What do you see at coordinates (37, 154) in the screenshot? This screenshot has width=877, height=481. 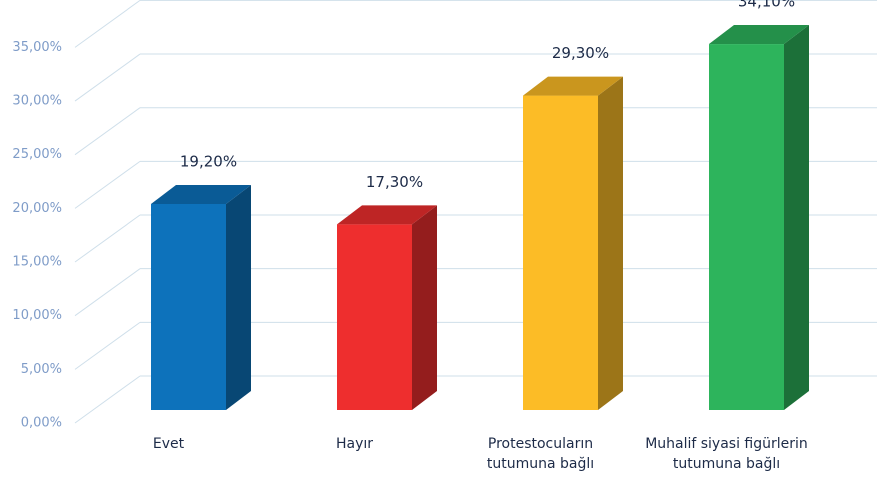 I see `y-tick-label: 25,00%` at bounding box center [37, 154].